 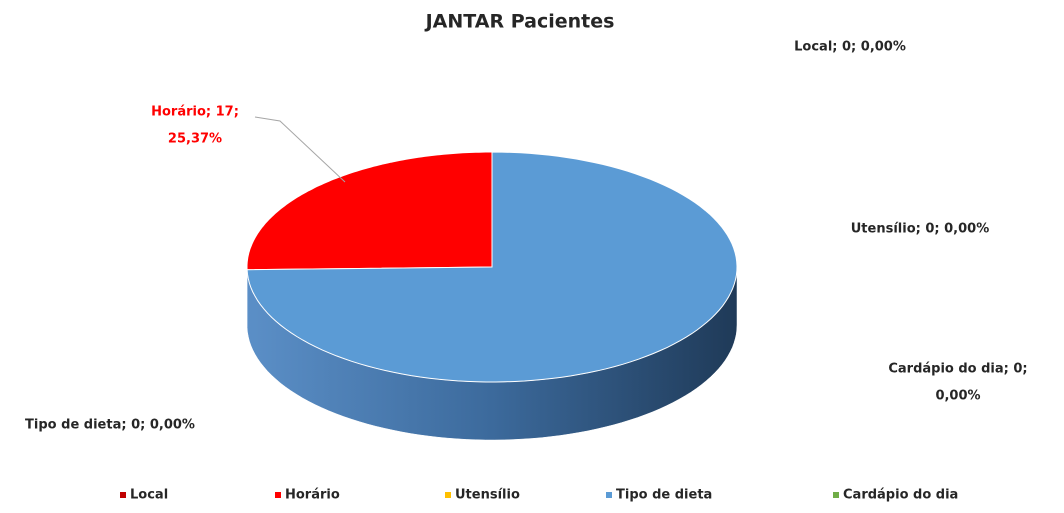 What do you see at coordinates (110, 425) in the screenshot?
I see `data-label: Tipo de dieta; 0; 0,00%` at bounding box center [110, 425].